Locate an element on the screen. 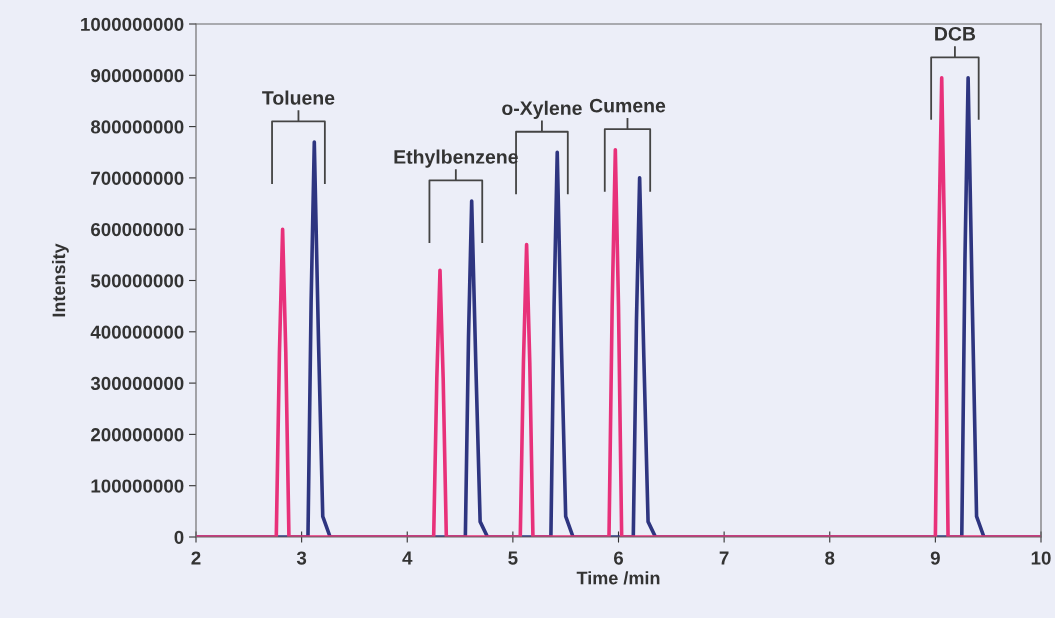 This screenshot has height=618, width=1055. x-tick-label: 7 is located at coordinates (724, 558).